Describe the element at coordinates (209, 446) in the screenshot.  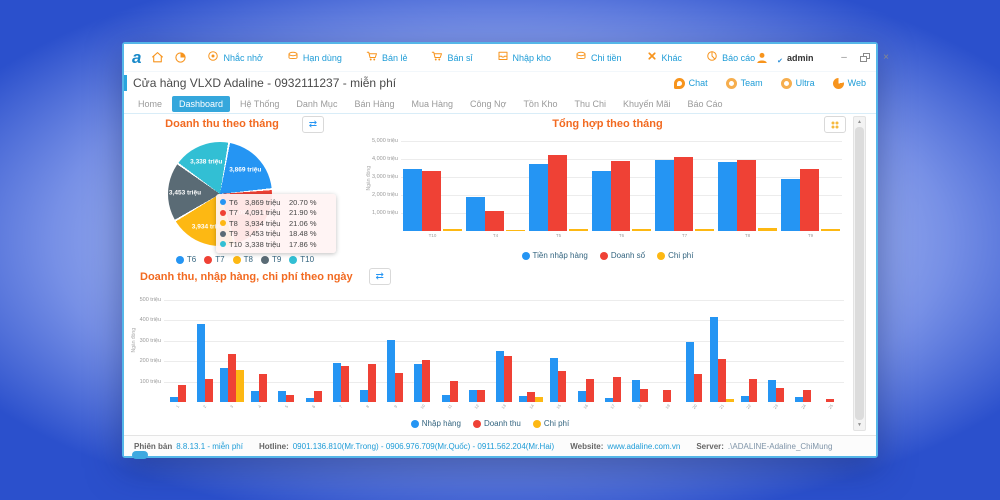
I see `version-value: 8.8.13.1 - miễn phí` at that location.